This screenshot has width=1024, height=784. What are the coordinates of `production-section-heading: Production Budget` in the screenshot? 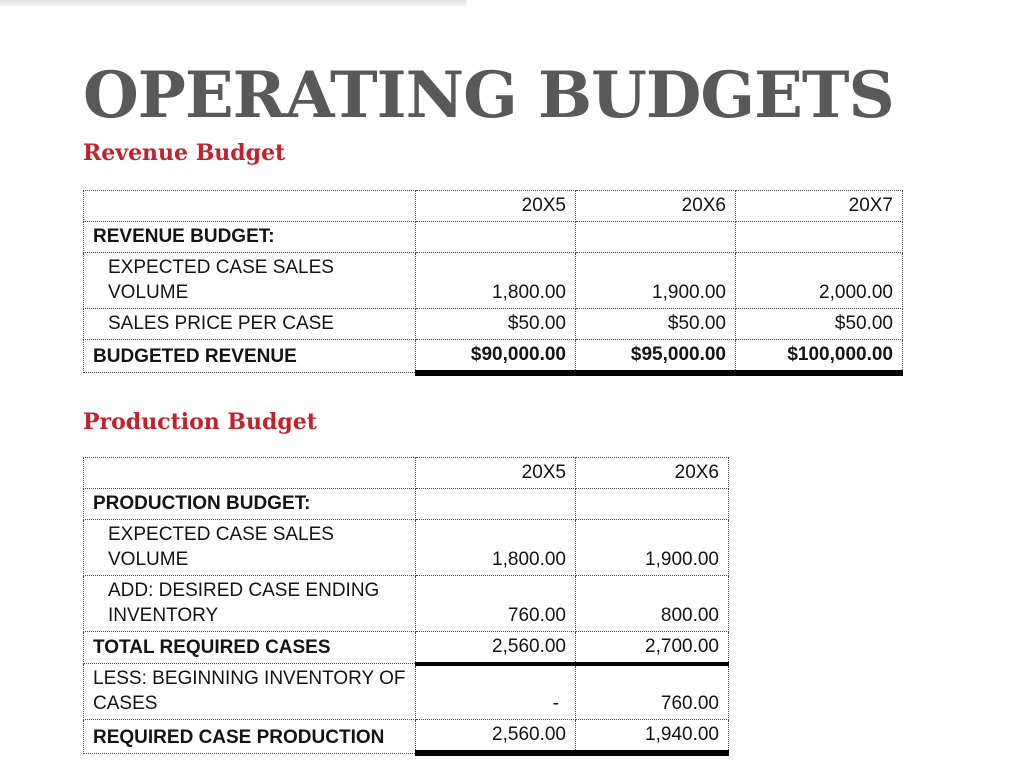 It's located at (200, 421).